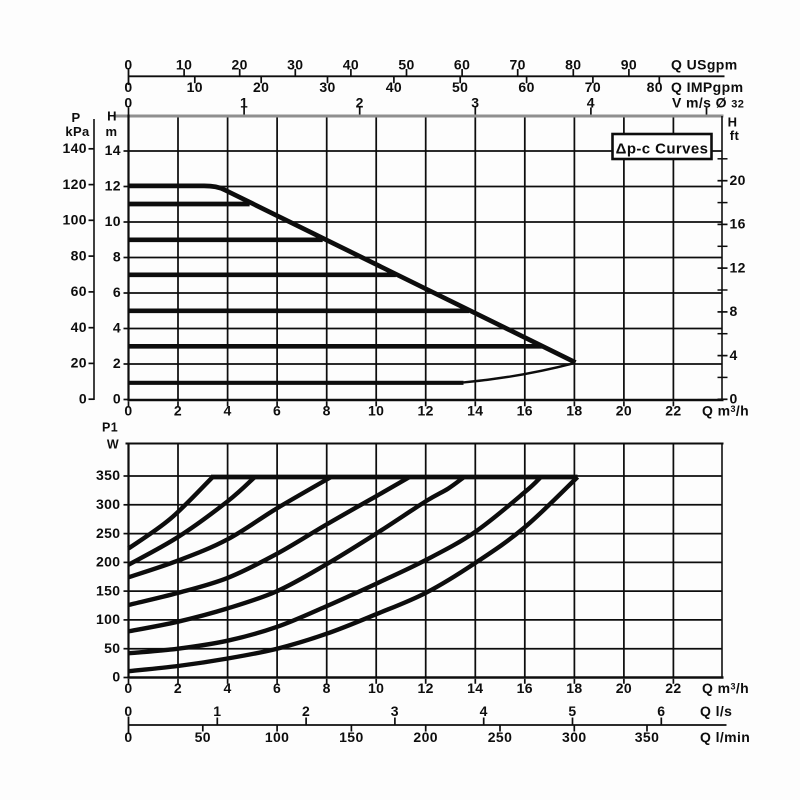  Describe the element at coordinates (75, 117) in the screenshot. I see `svg-text: P` at that location.